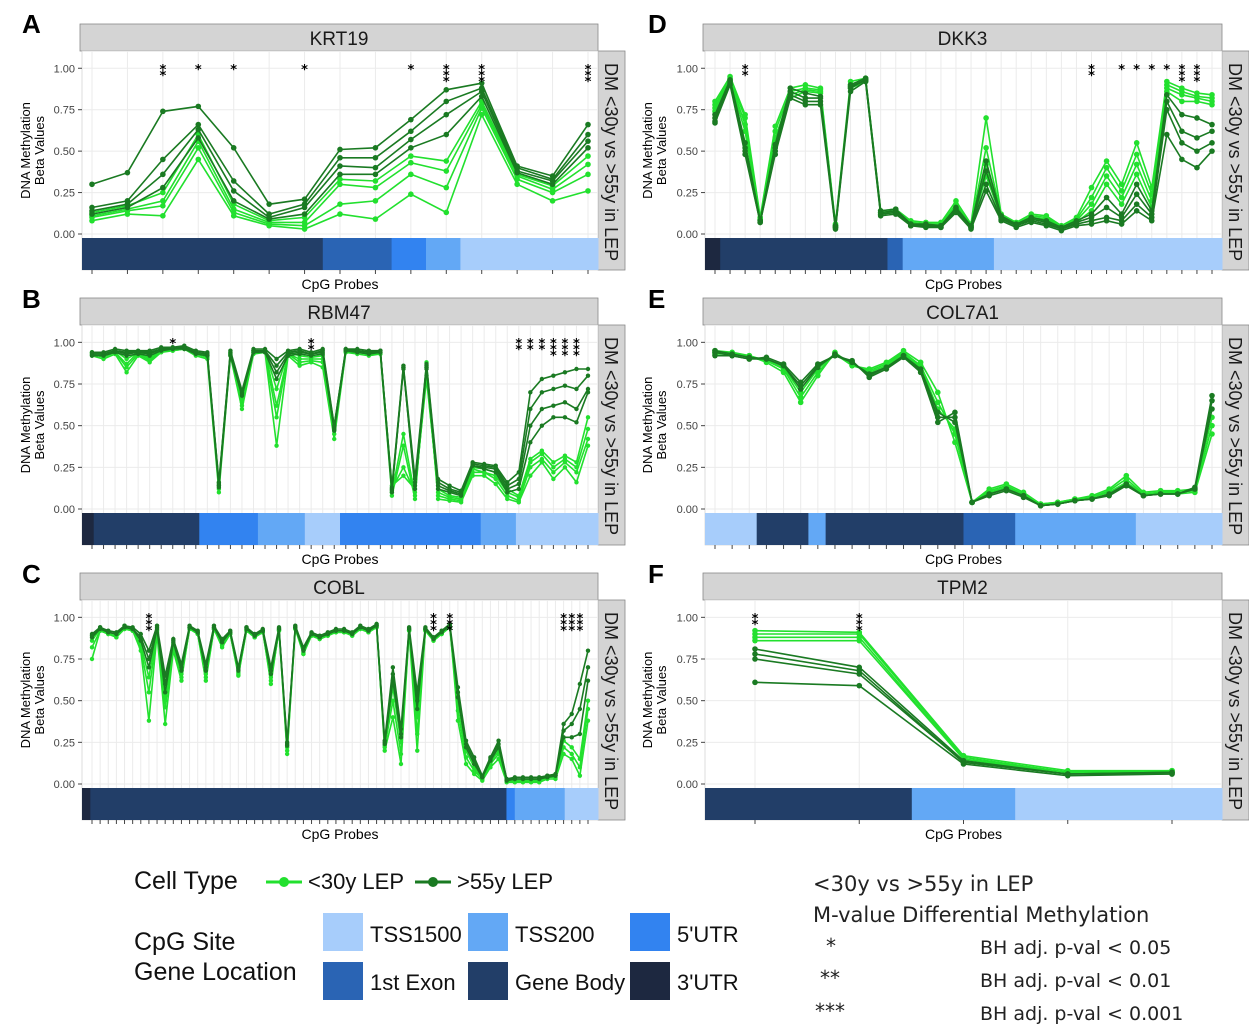 The height and width of the screenshot is (1026, 1249). I want to click on x-axis: CpG Probes, so click(340, 281).